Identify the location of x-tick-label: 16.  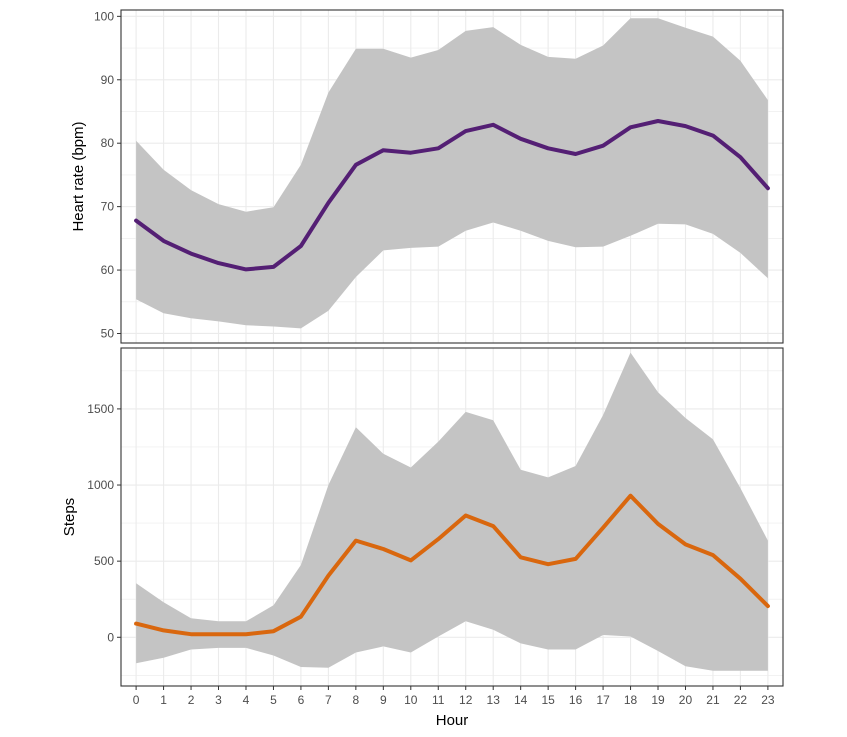
(576, 700).